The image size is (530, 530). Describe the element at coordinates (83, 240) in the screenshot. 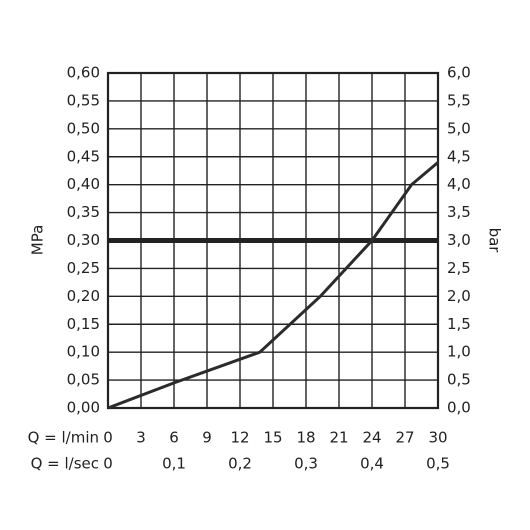

I see `y-tick-label: 0,30` at that location.